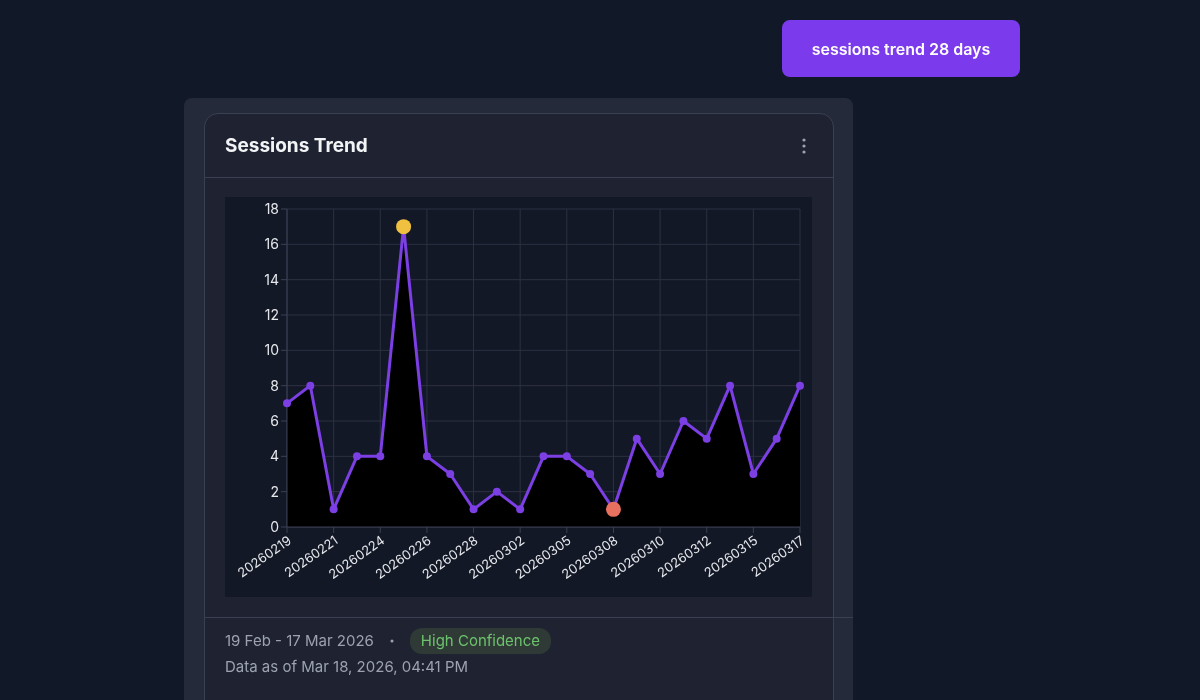 This screenshot has height=700, width=1200. I want to click on y-tick-label: 2, so click(274, 491).